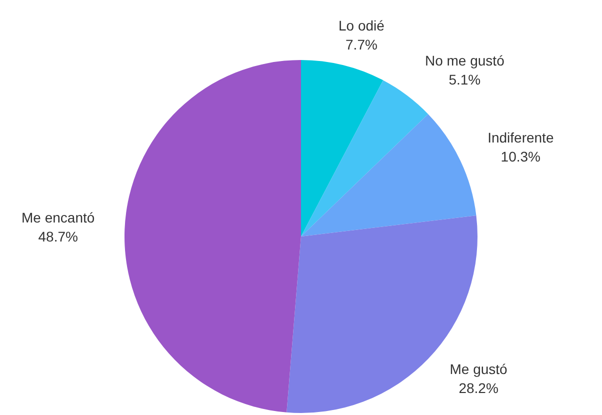 The image size is (602, 415). What do you see at coordinates (464, 80) in the screenshot?
I see `data-label: 5.1%` at bounding box center [464, 80].